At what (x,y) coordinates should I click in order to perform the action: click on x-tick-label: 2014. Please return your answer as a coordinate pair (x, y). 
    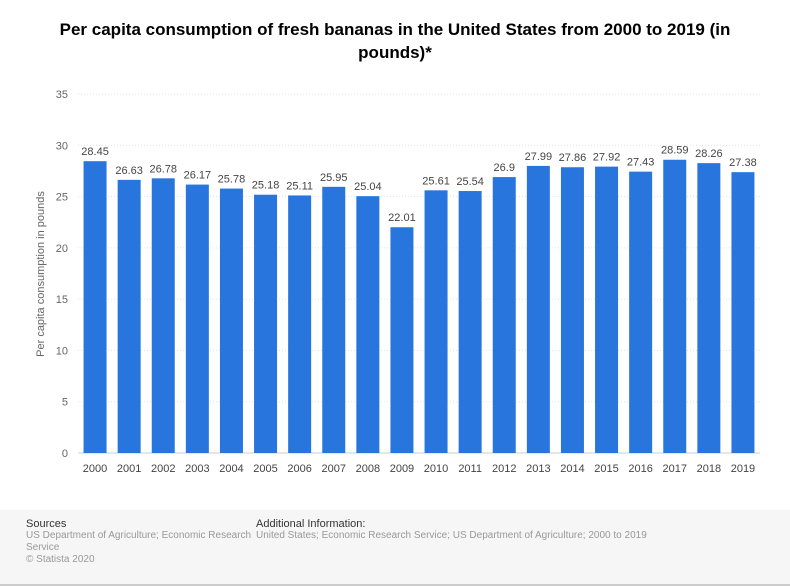
    Looking at the image, I should click on (572, 469).